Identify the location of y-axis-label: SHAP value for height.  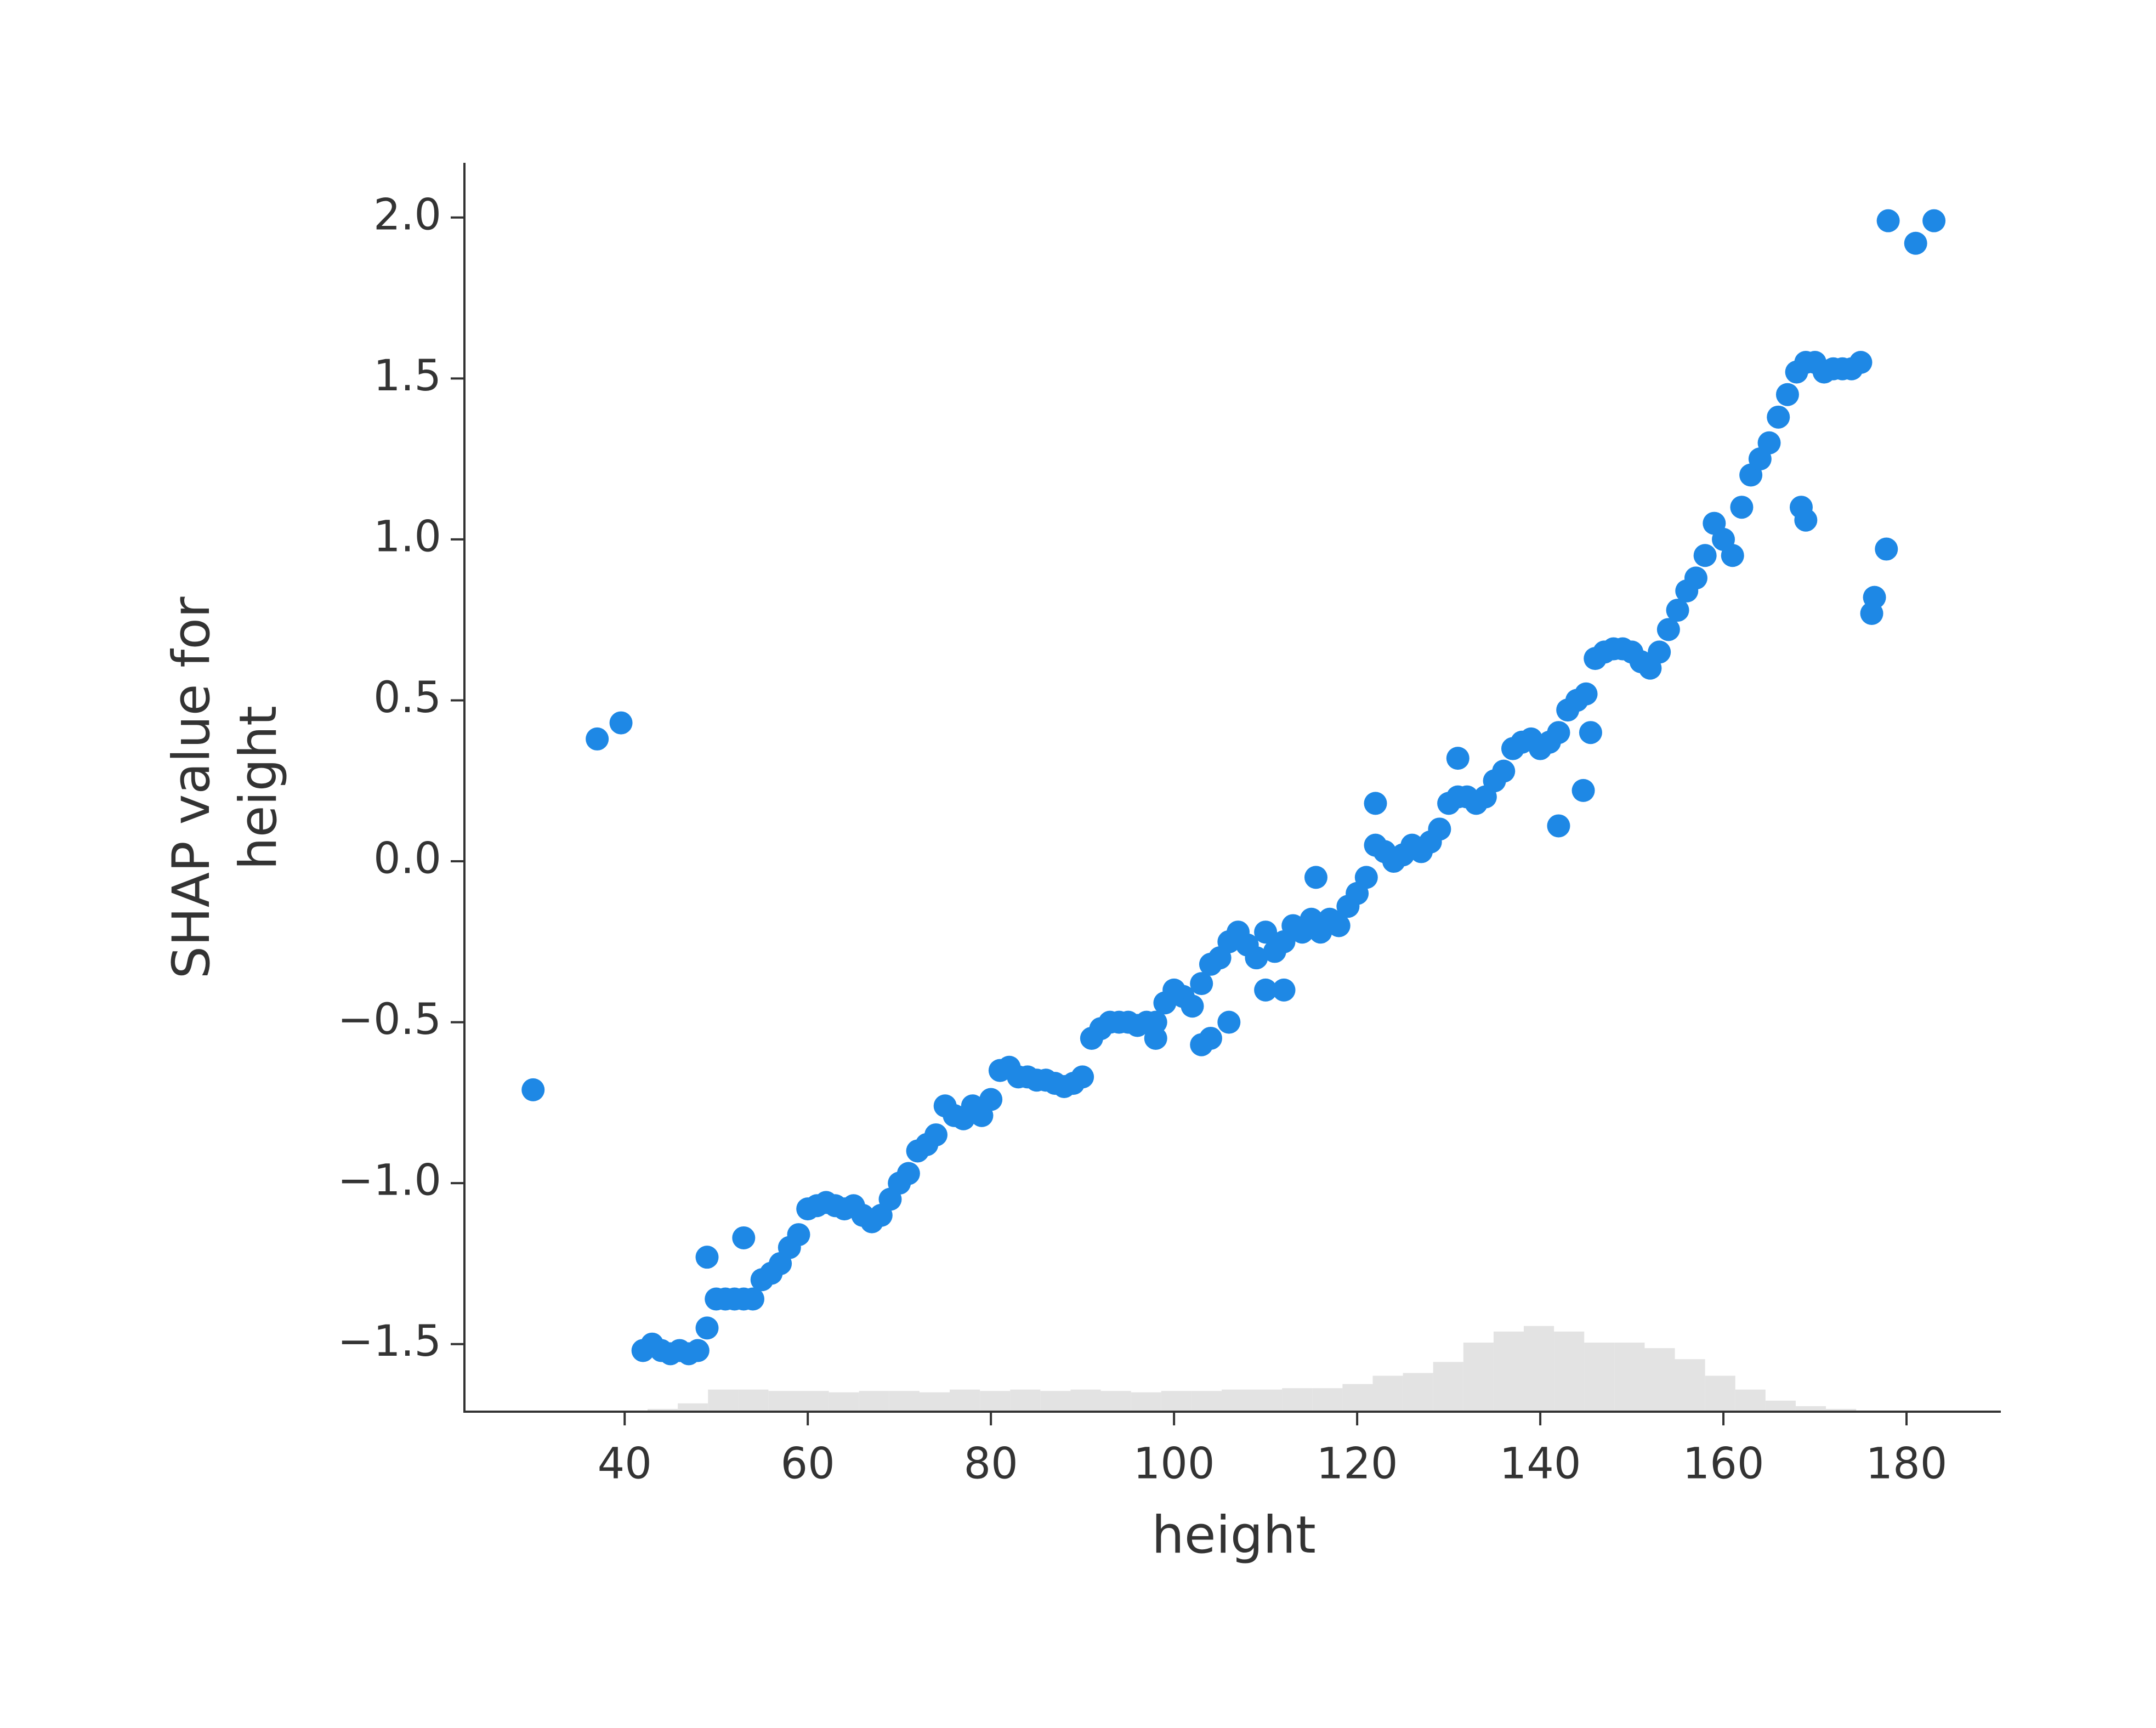
(225, 787).